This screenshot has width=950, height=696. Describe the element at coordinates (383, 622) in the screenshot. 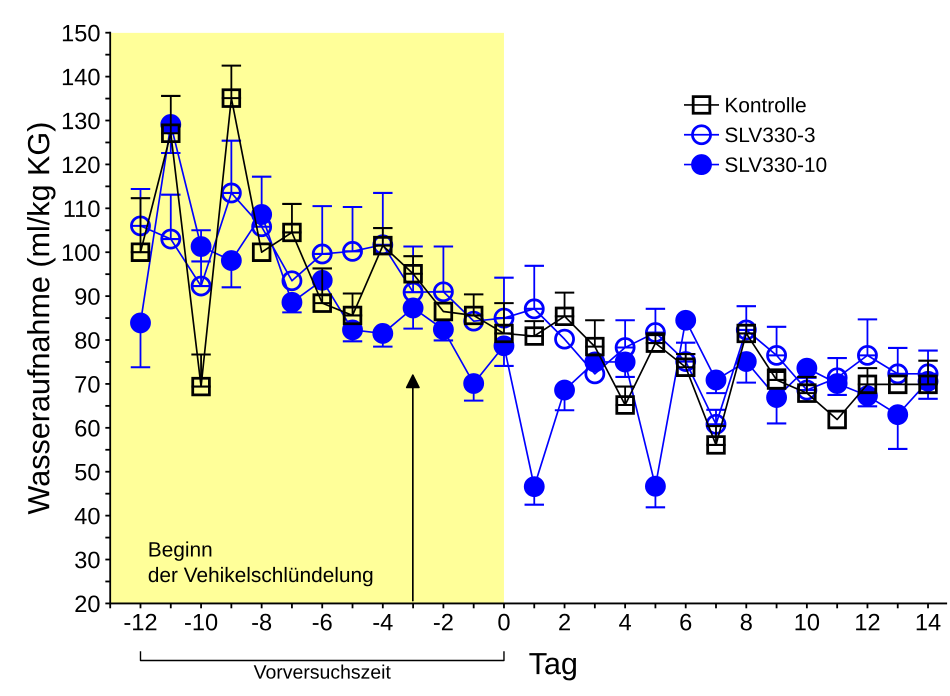

I see `x-tick-label: -4` at that location.